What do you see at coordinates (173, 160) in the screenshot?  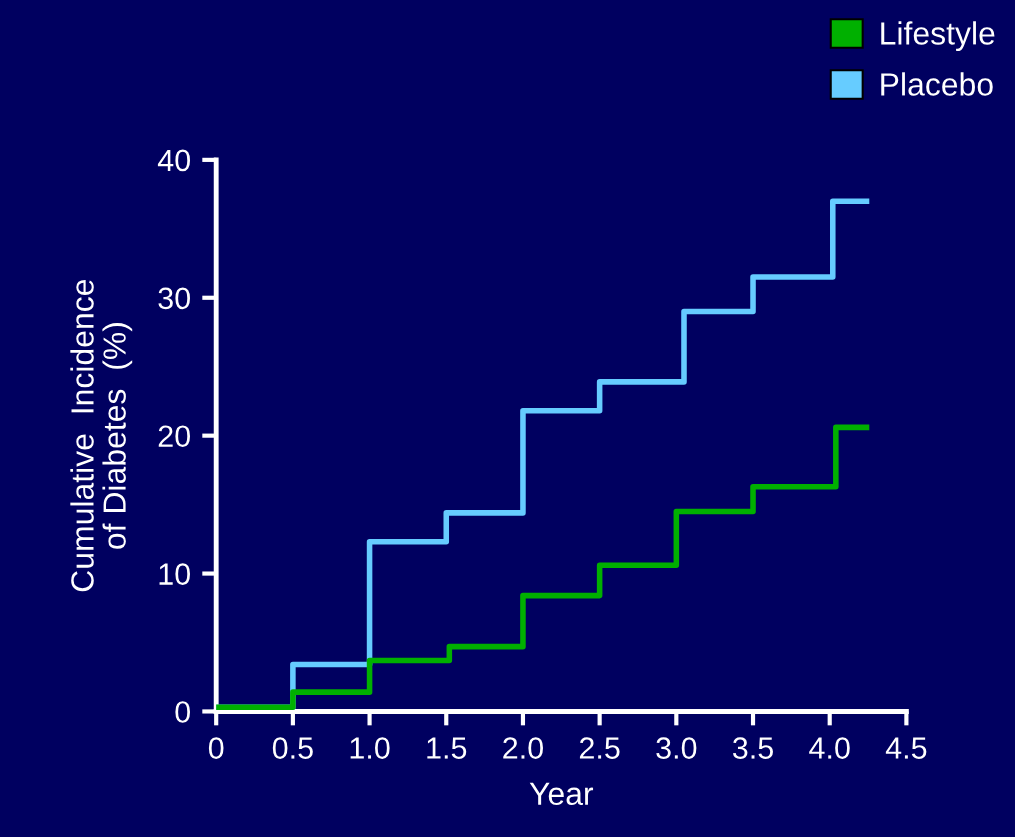 I see `y-tick-label: 40` at bounding box center [173, 160].